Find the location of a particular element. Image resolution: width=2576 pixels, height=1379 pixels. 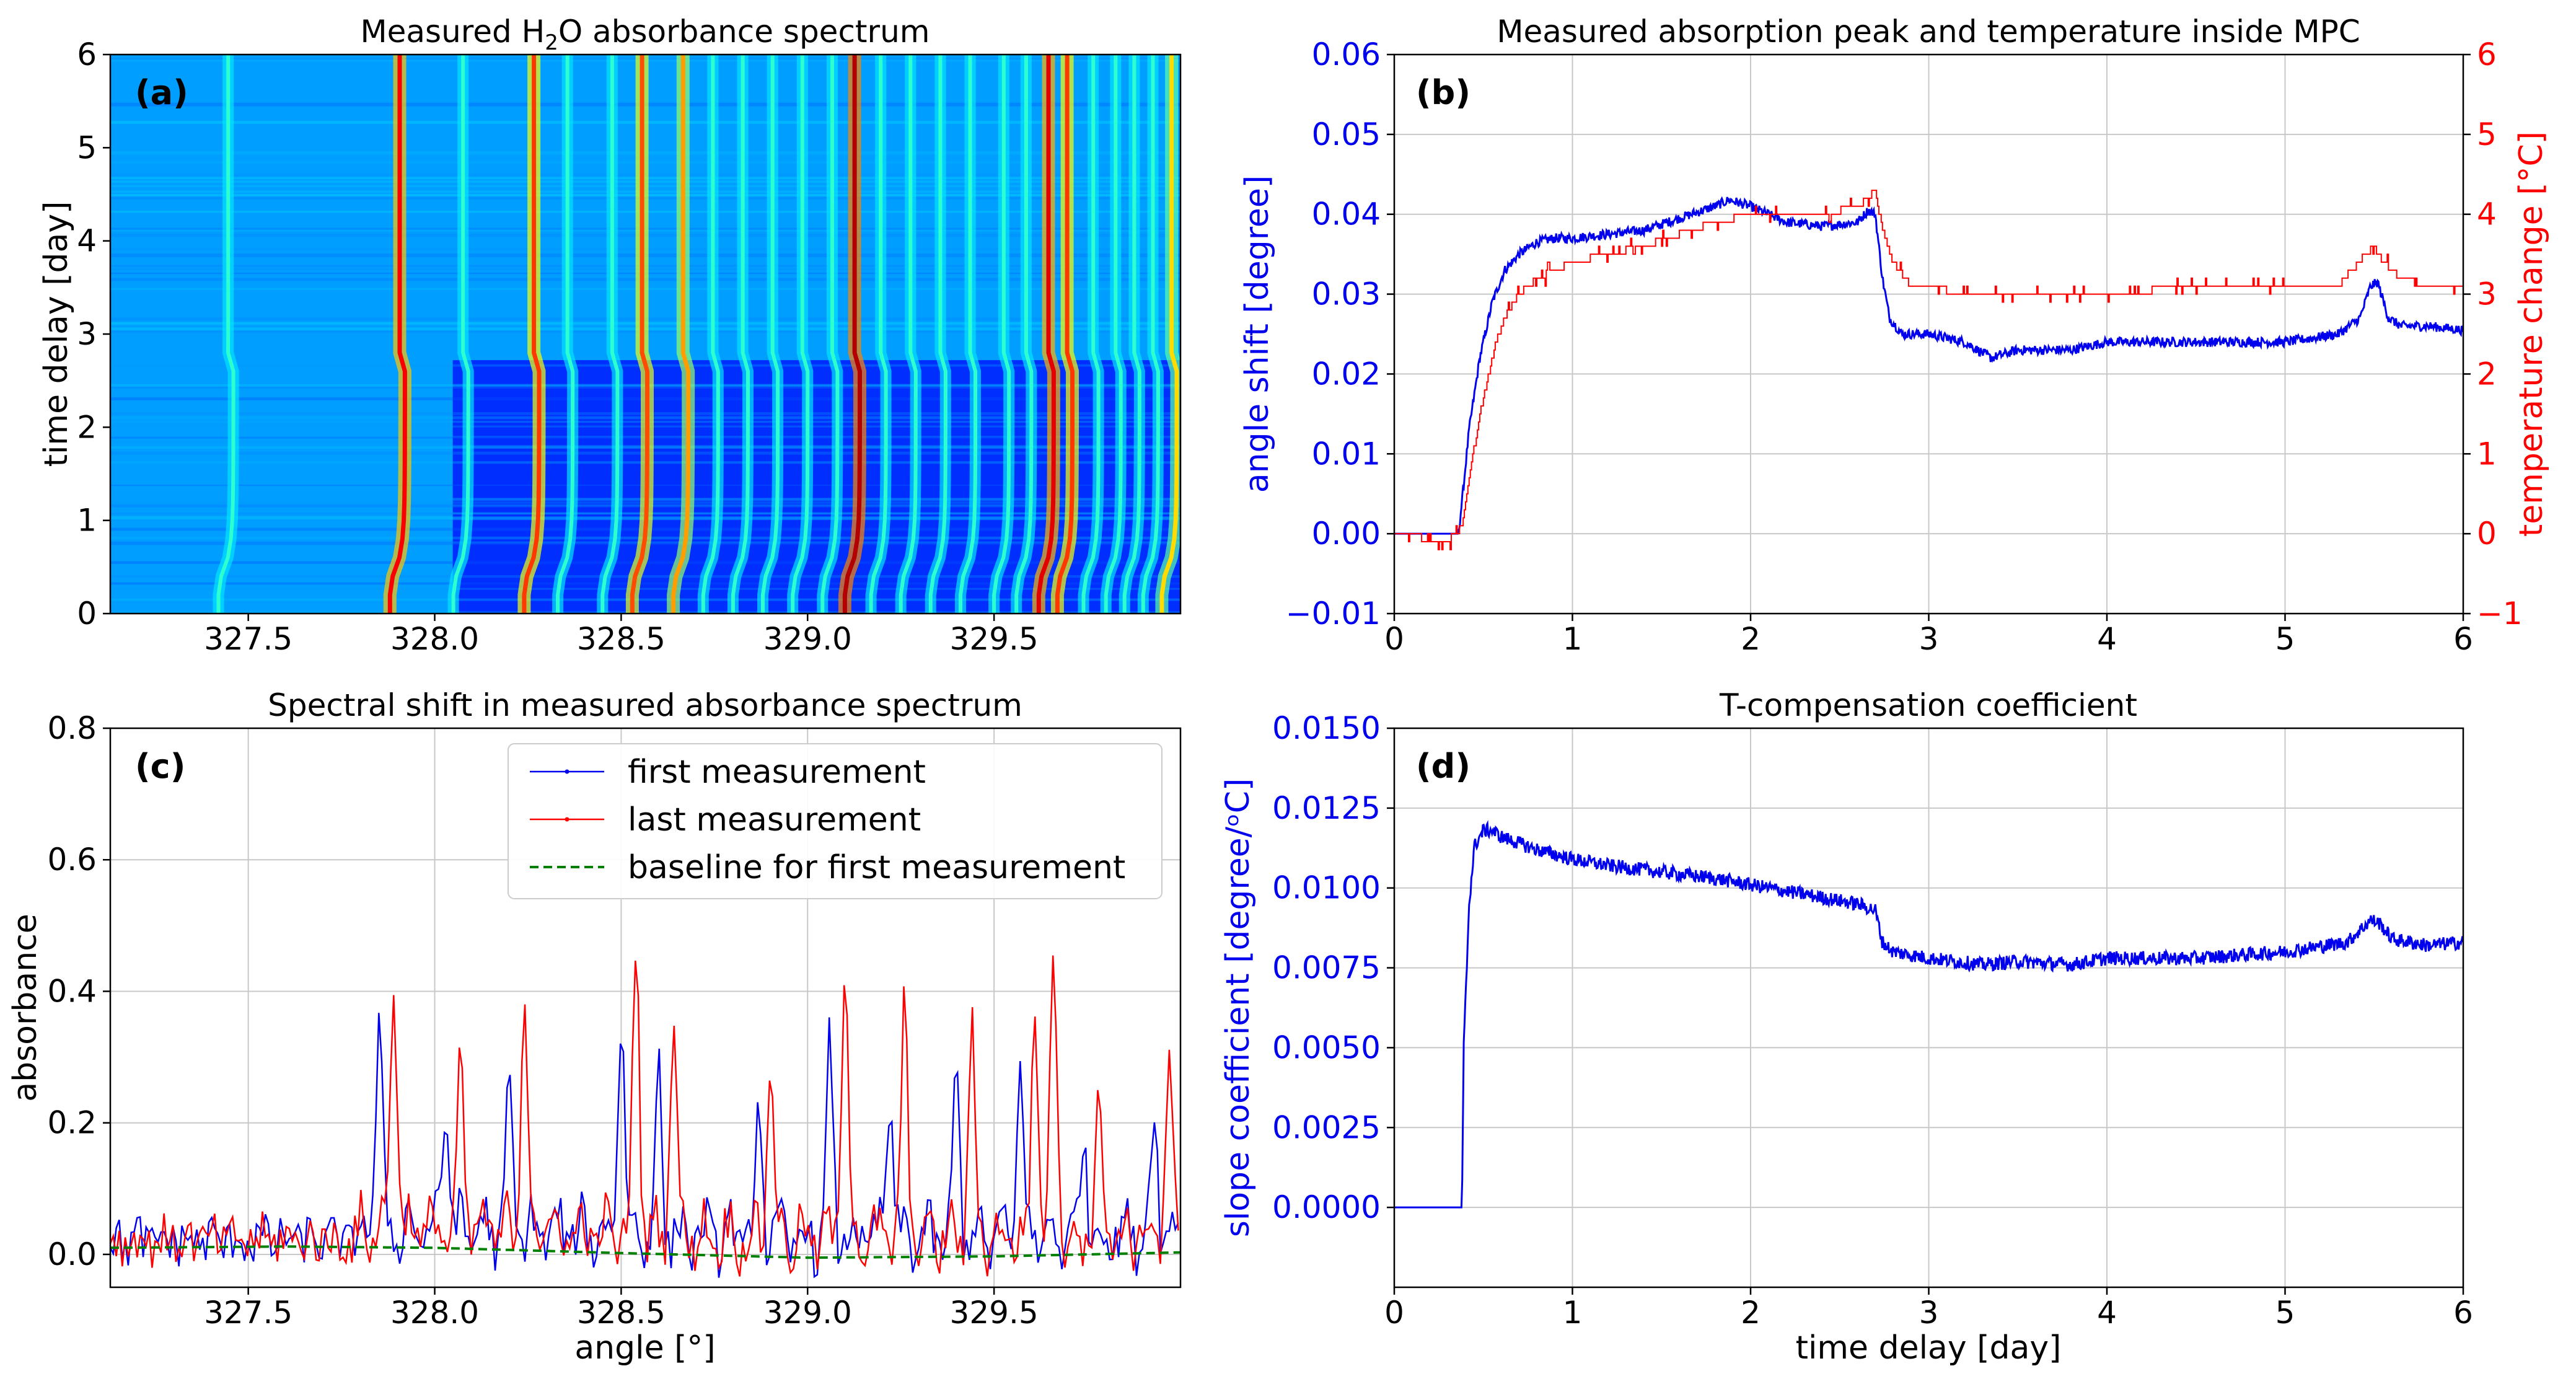

y-tick-label: 0.6 is located at coordinates (72, 860).